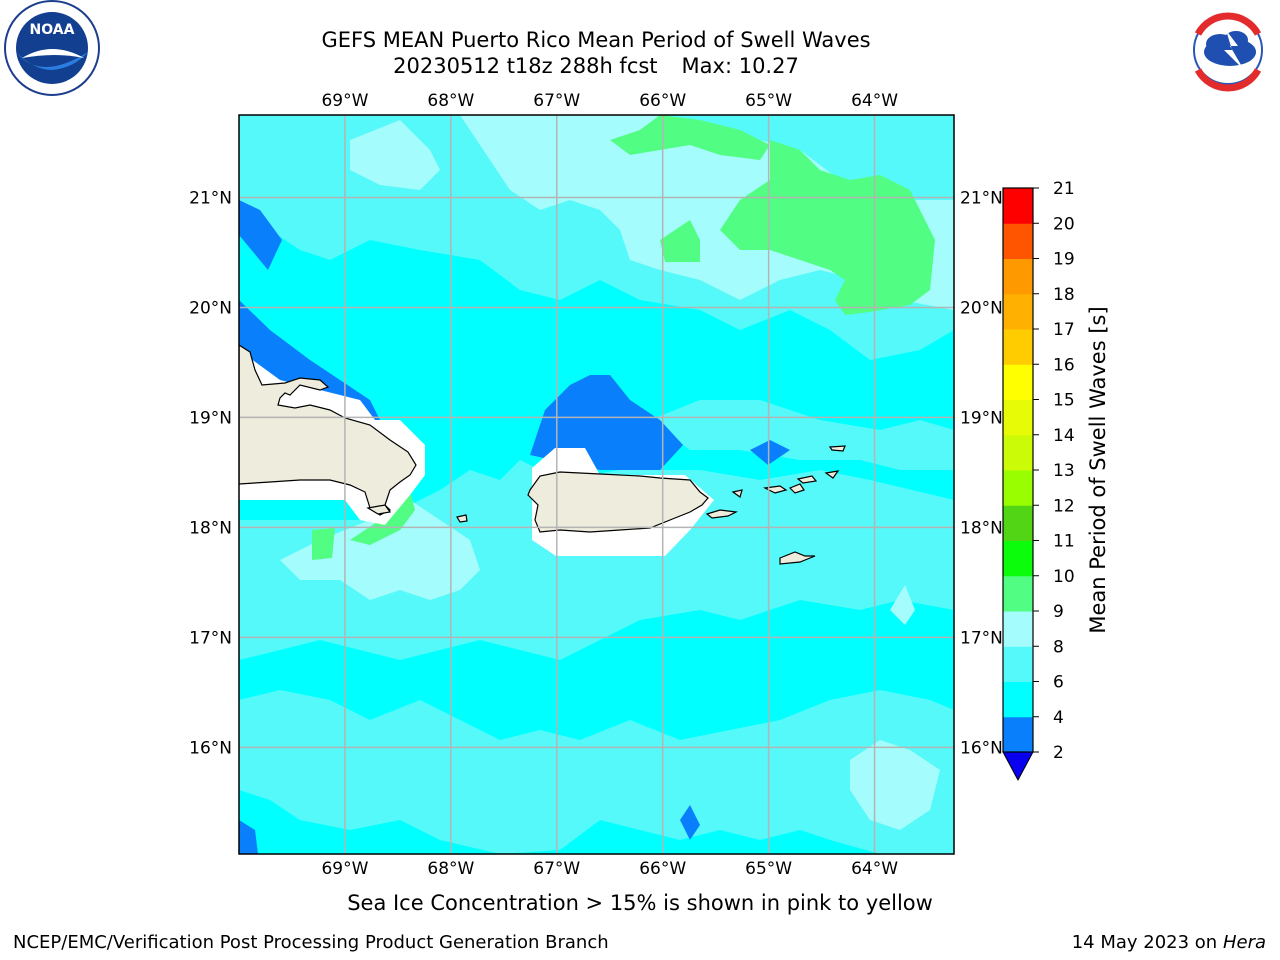 The width and height of the screenshot is (1280, 960). I want to click on lat-label-right: 20°N, so click(981, 308).